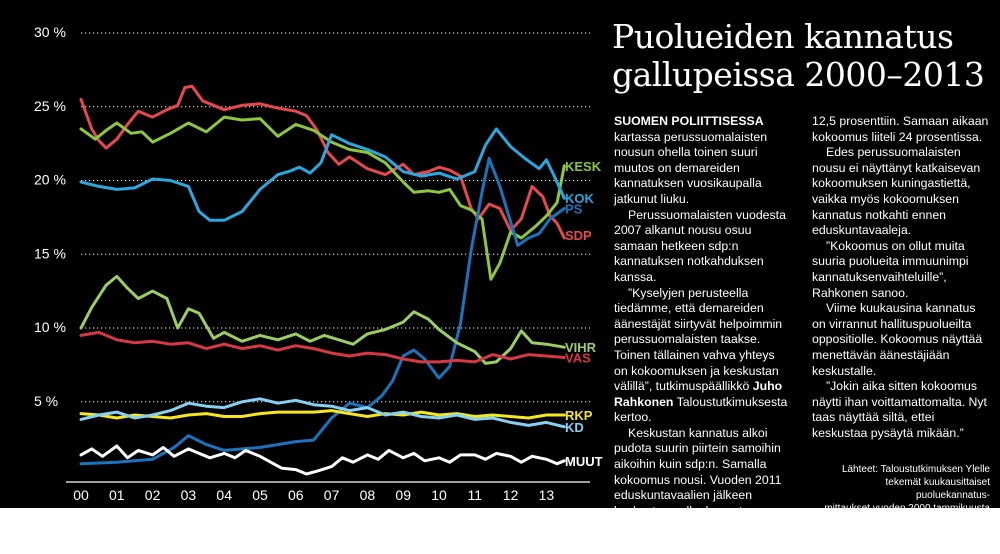 This screenshot has height=554, width=1000. I want to click on x-tick-label: 07, so click(332, 495).